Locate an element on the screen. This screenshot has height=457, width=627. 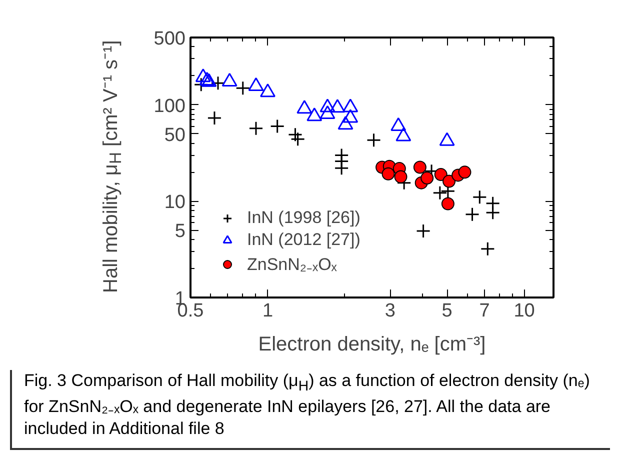
x-tick-label: 5 is located at coordinates (447, 311).